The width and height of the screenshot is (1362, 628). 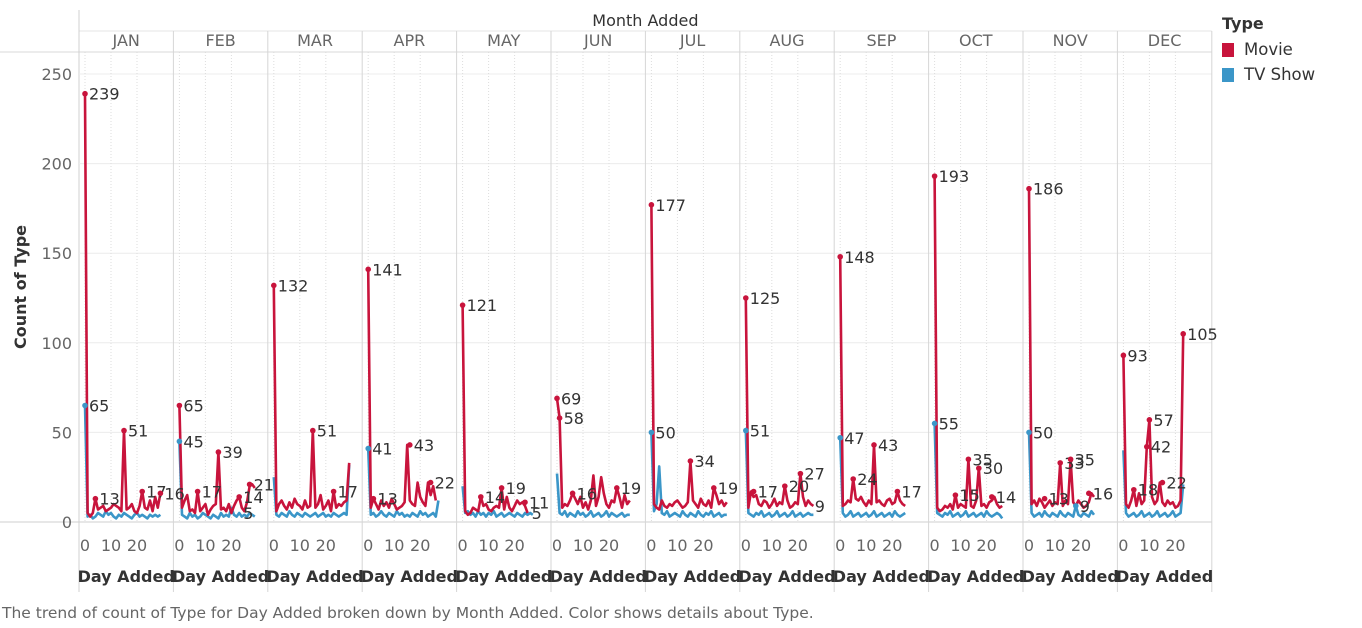 I want to click on month-header-apr: APR, so click(x=410, y=40).